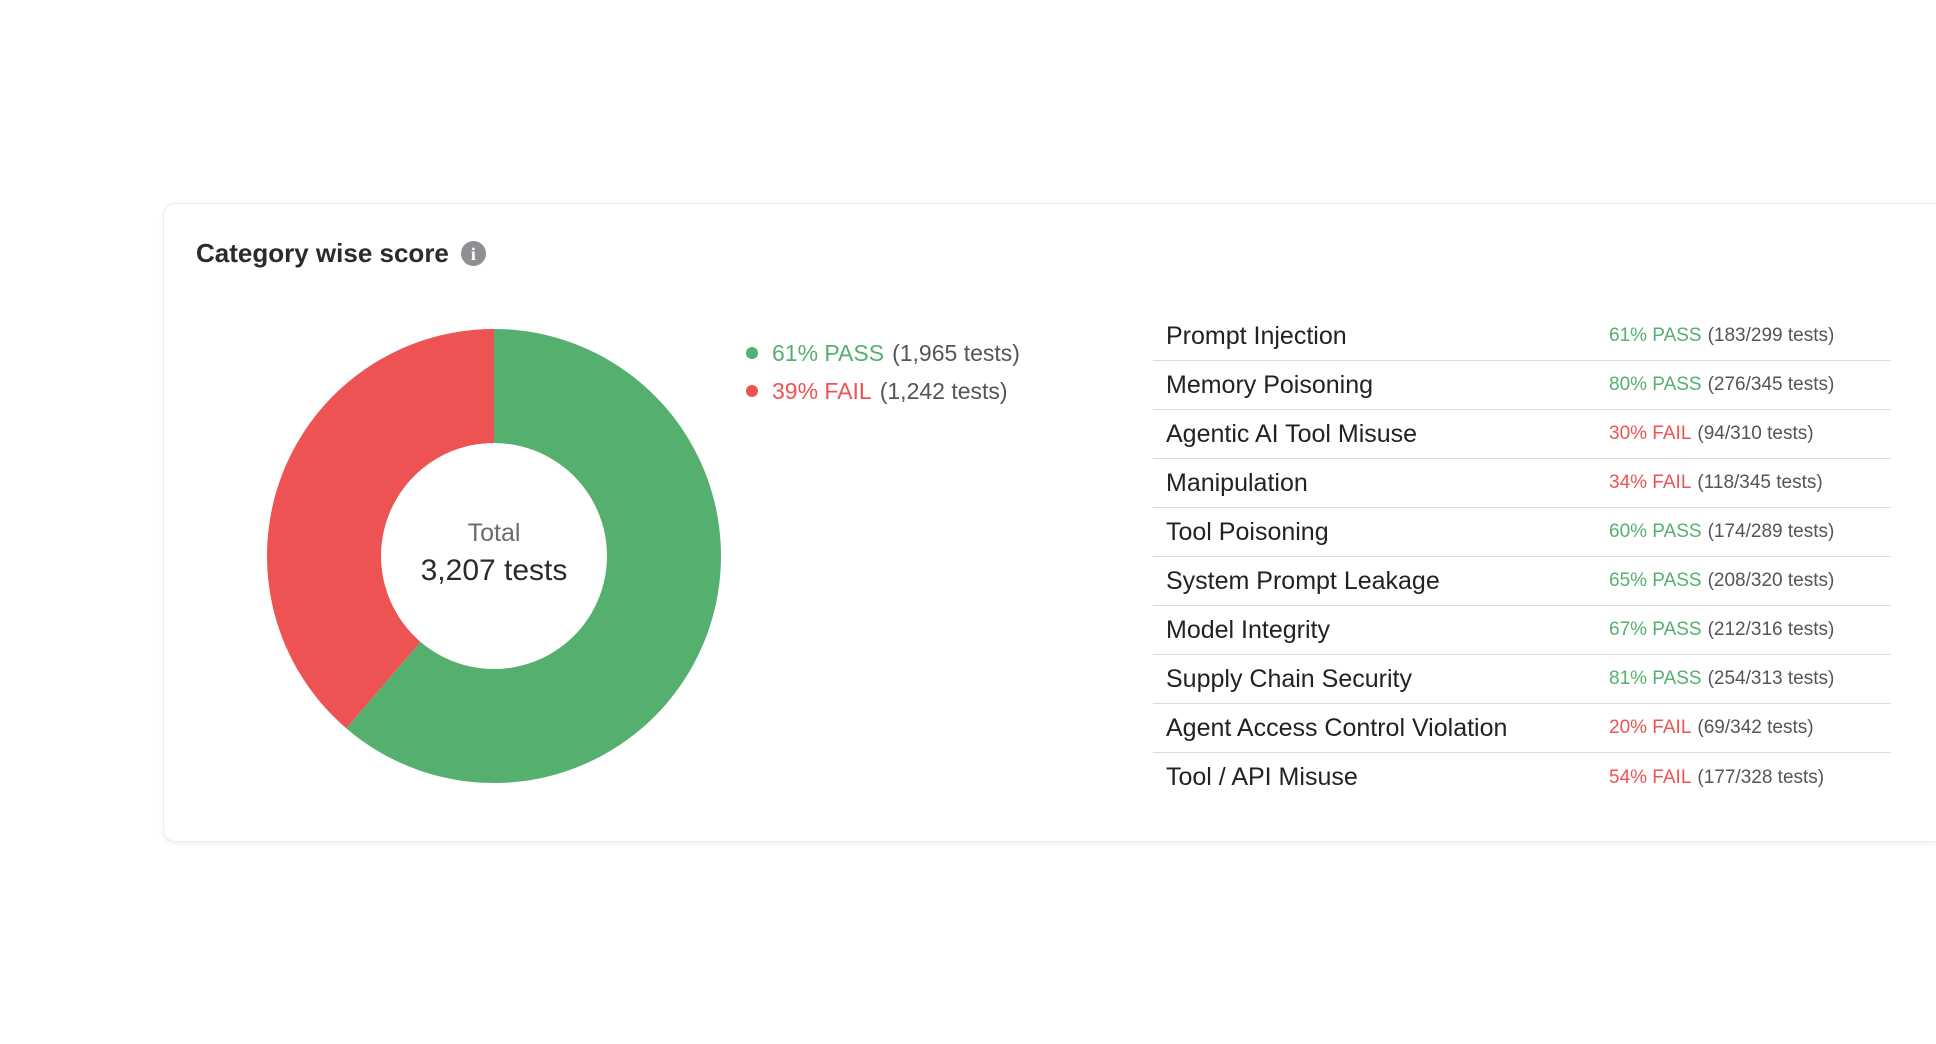 The height and width of the screenshot is (1044, 1936). I want to click on legend-count: (1,242 tests), so click(943, 390).